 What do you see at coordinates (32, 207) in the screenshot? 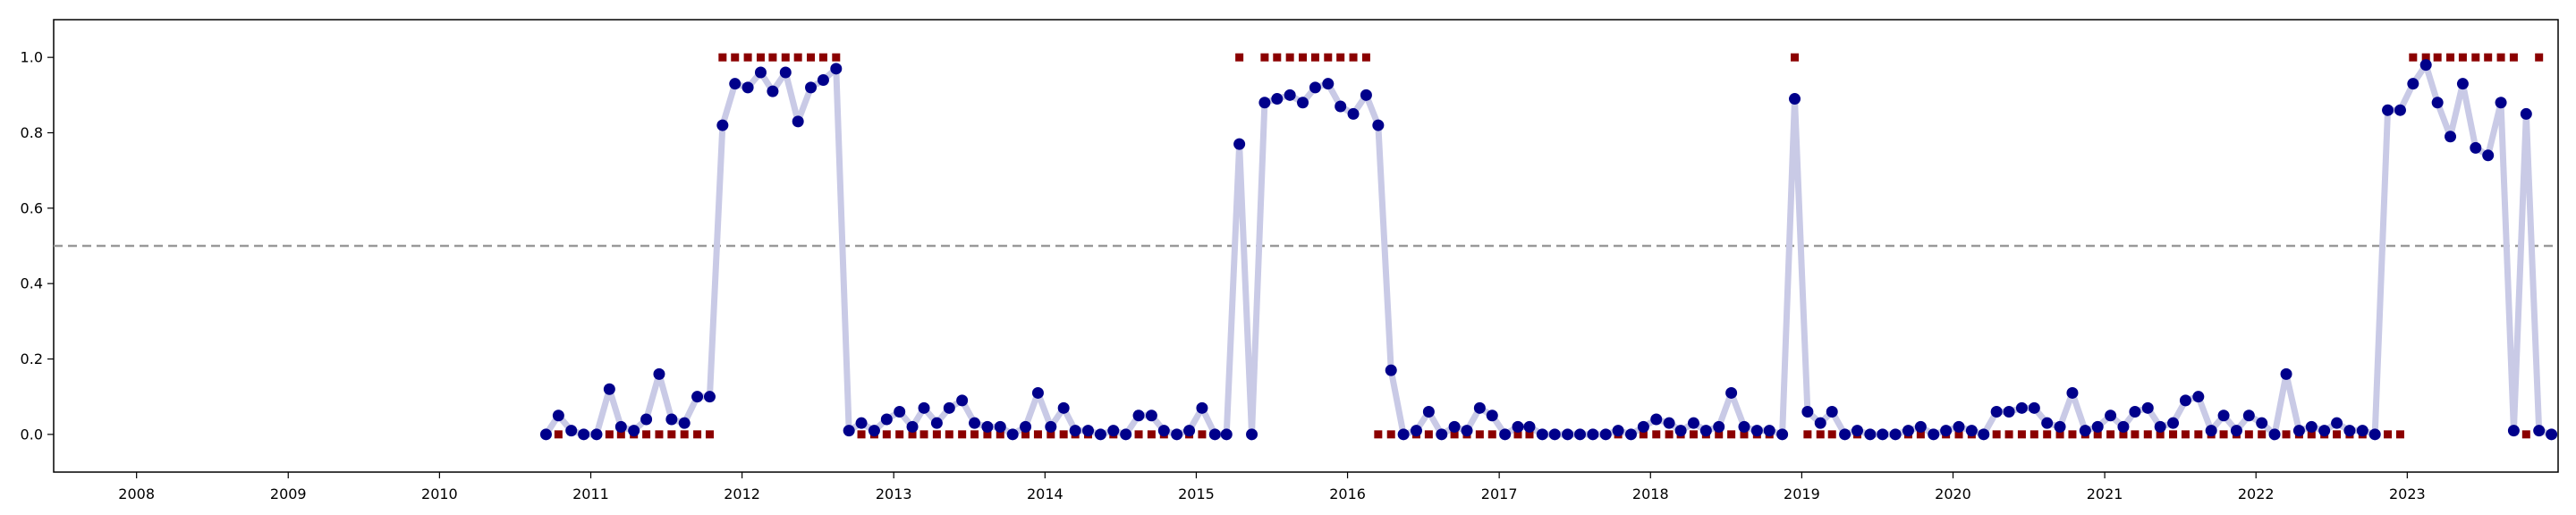
I see `y-tick-label-0.6: 0.6` at bounding box center [32, 207].